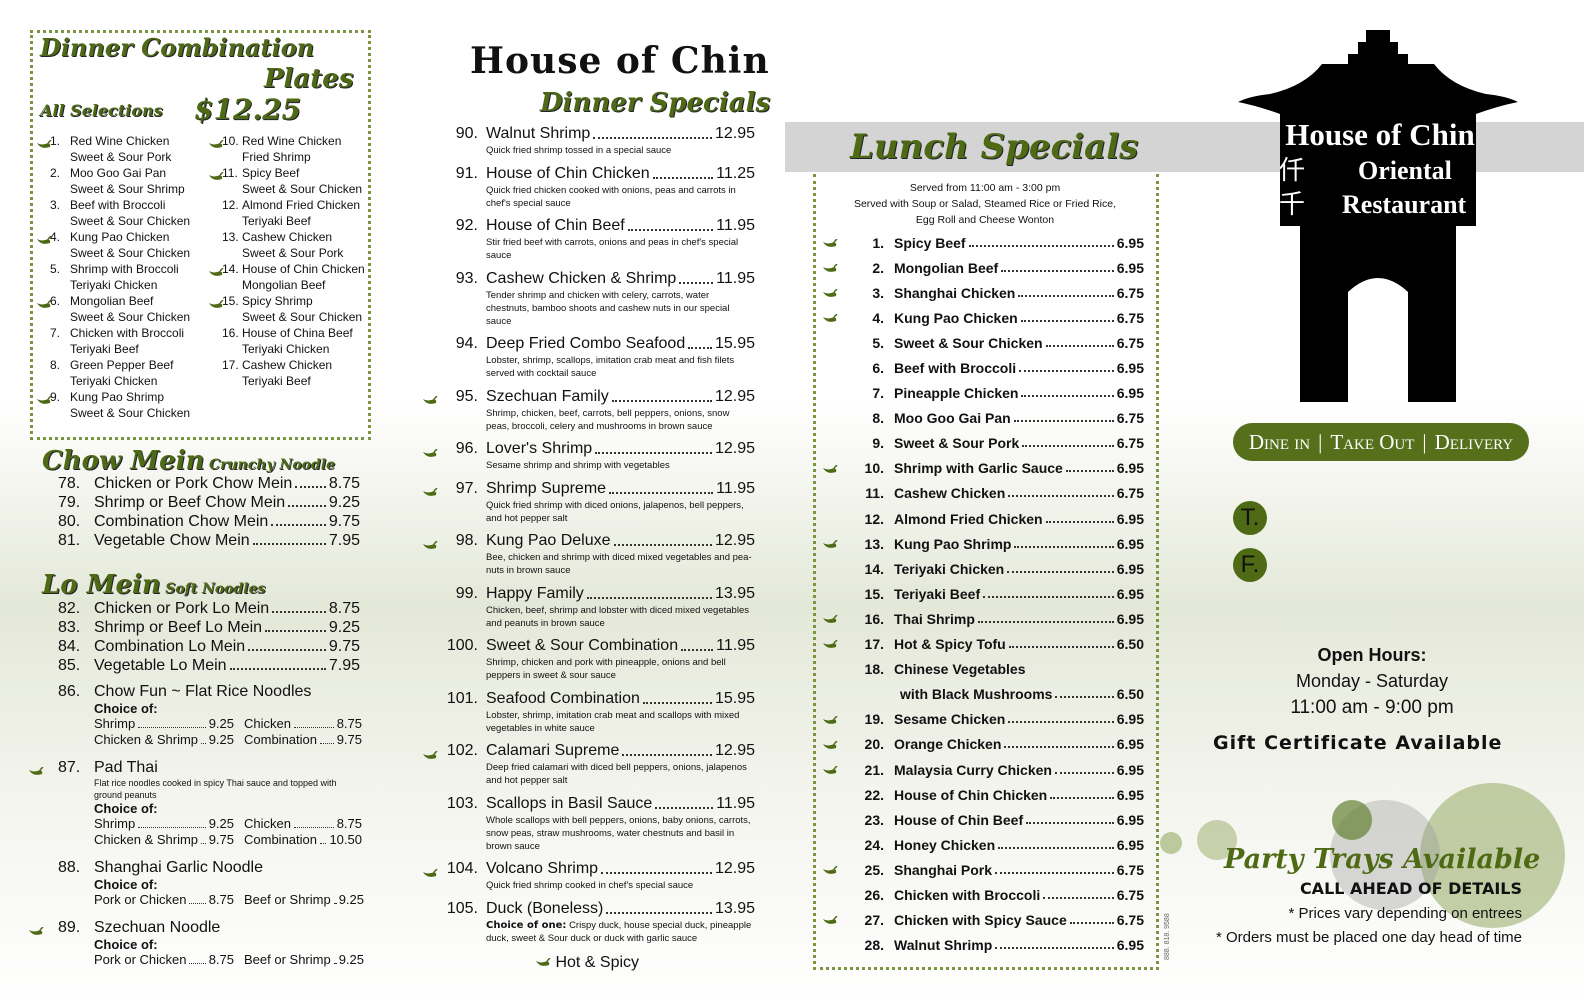 The height and width of the screenshot is (1008, 1584). I want to click on item-number: 4., so click(878, 317).